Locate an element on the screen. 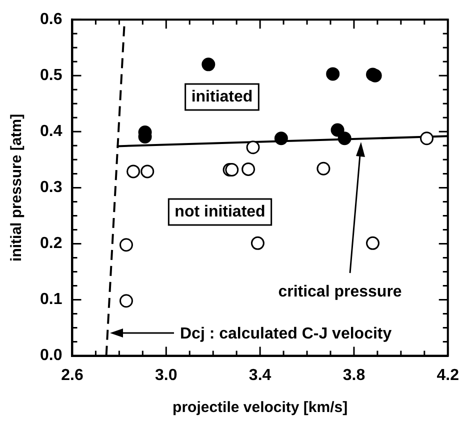 This screenshot has height=425, width=469. y-tick-label: 0.6 is located at coordinates (51, 19).